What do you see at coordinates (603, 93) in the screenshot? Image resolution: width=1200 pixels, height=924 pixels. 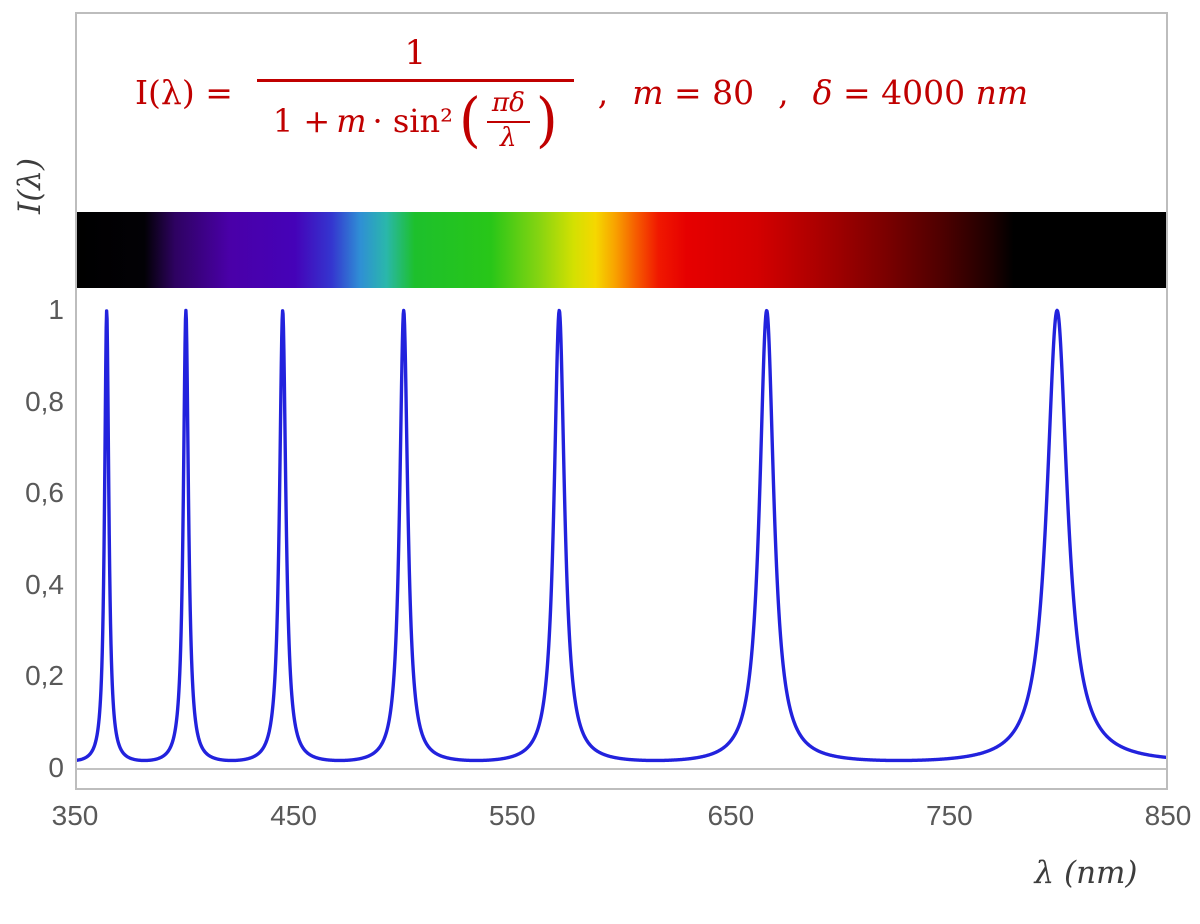 I see `formula-comma-1: ,` at bounding box center [603, 93].